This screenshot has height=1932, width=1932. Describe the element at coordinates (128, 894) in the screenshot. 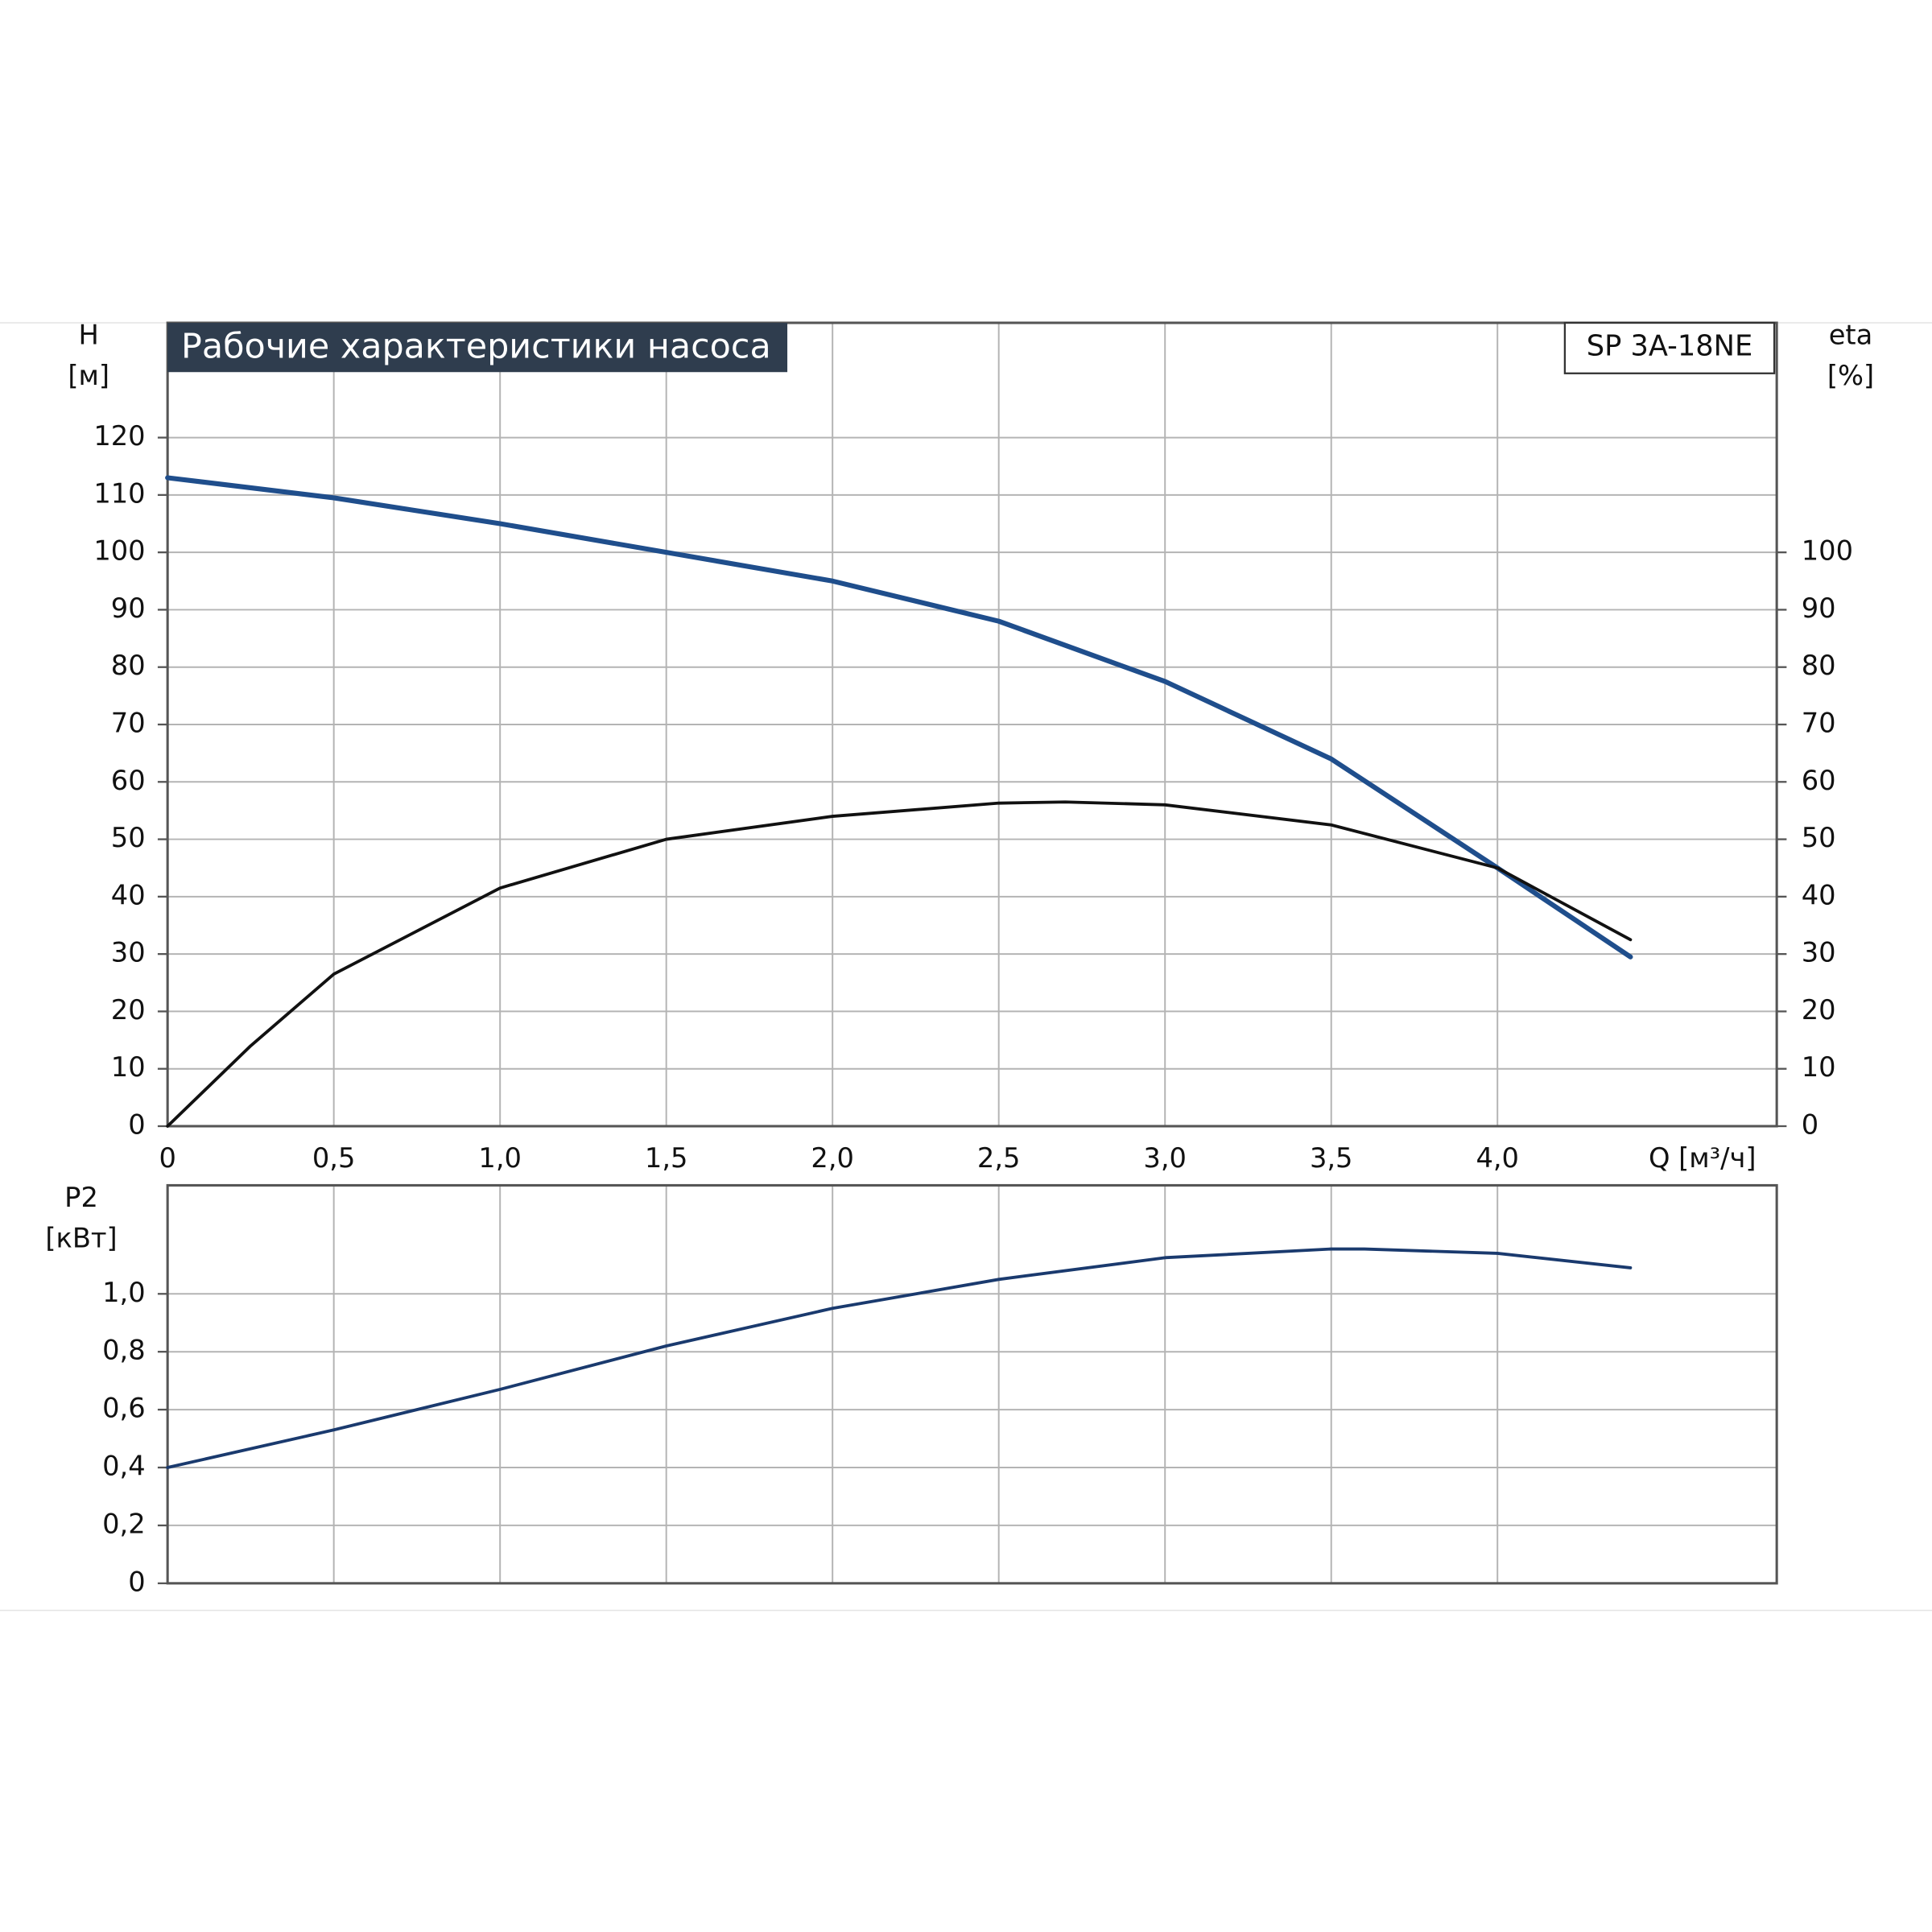

I see `y-tick-label: 40` at that location.